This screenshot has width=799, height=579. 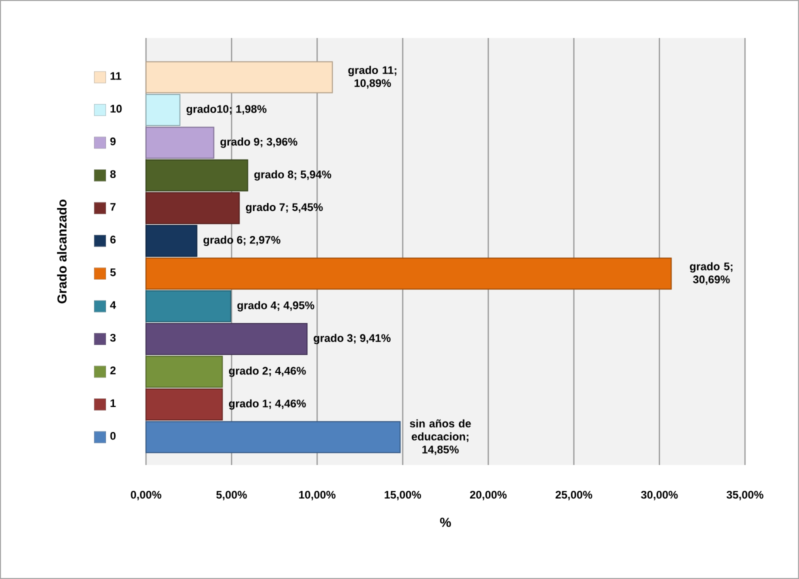 What do you see at coordinates (659, 495) in the screenshot?
I see `x-tick-label: 30,00%` at bounding box center [659, 495].